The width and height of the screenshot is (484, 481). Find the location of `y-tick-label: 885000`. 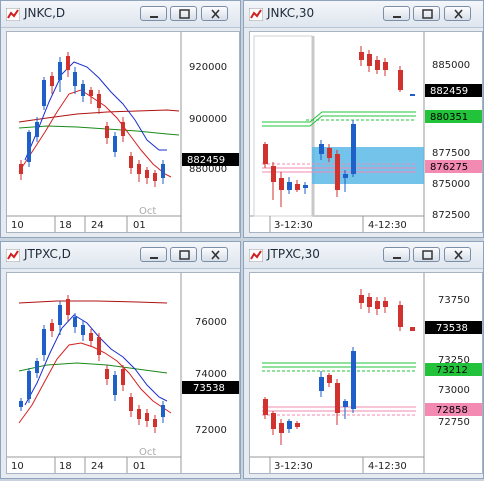

y-tick-label: 885000 is located at coordinates (451, 65).